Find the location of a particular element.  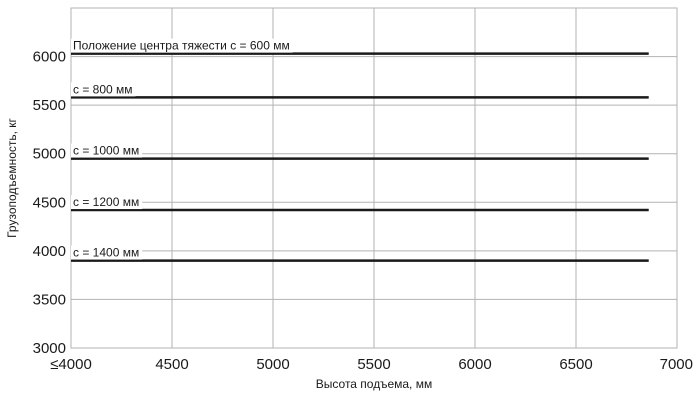

y-tick-label: 4500 is located at coordinates (49, 202).